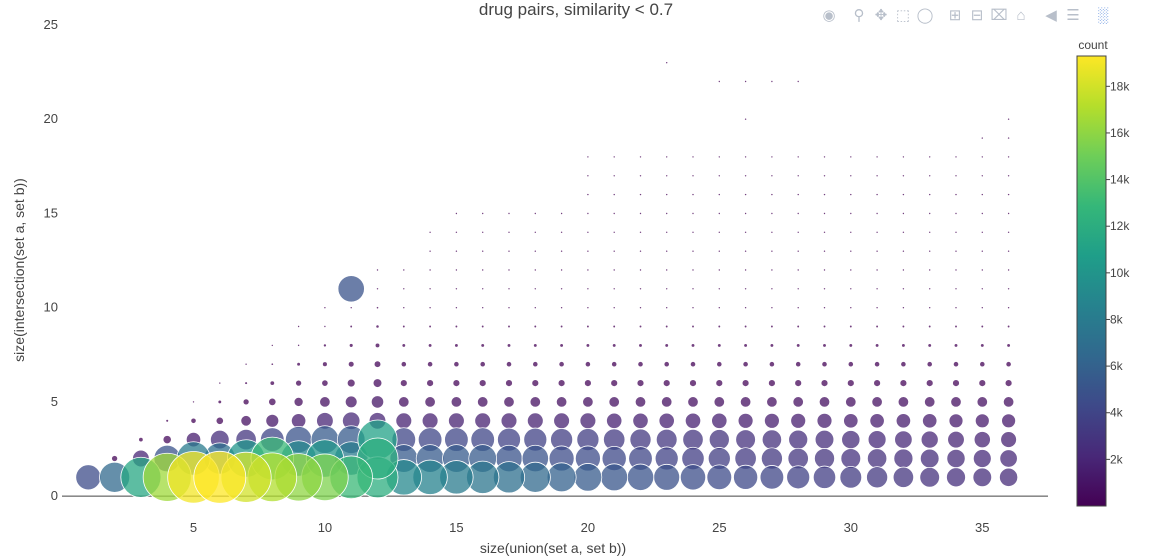  Describe the element at coordinates (999, 15) in the screenshot. I see `autoscale-icon: ⌧` at that location.